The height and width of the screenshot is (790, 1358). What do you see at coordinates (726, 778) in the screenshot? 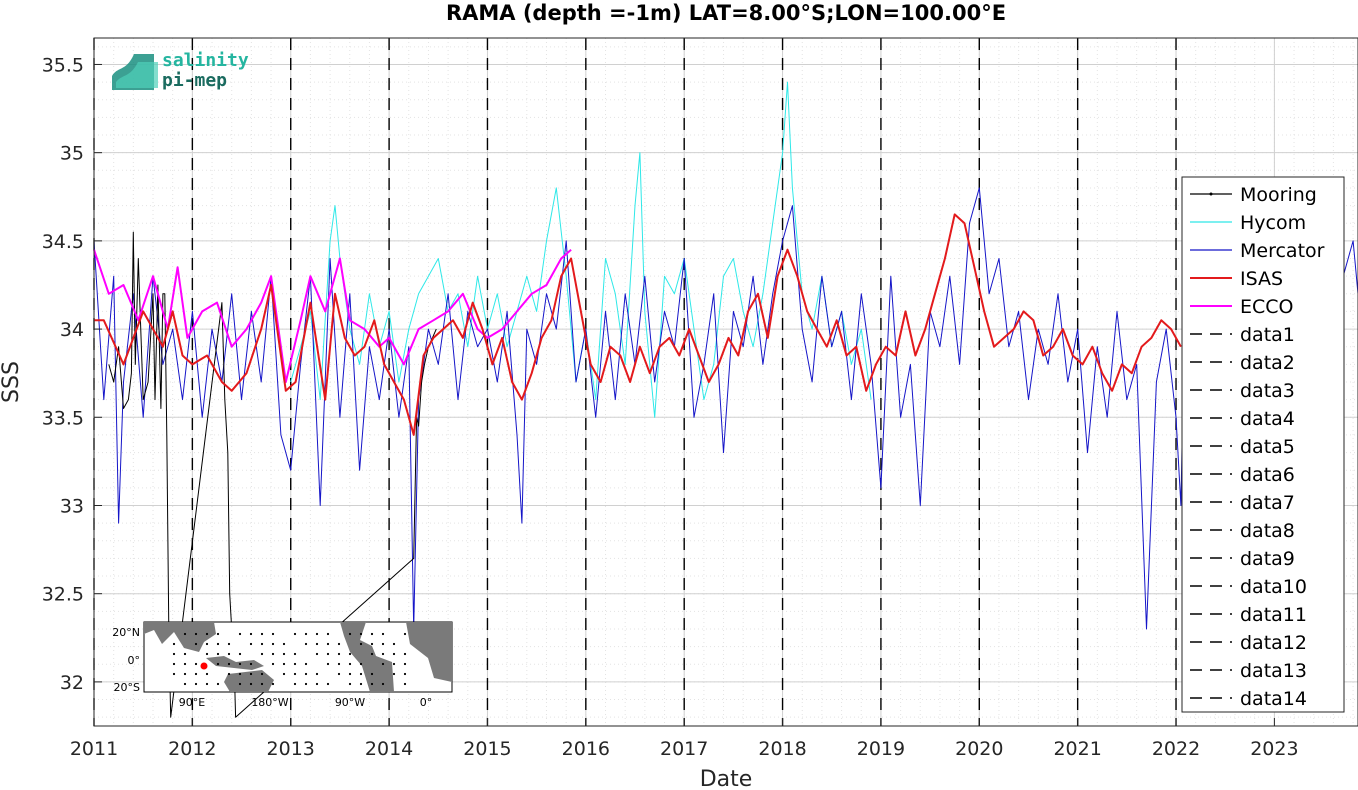
I see `x-axis-label: Date` at bounding box center [726, 778].